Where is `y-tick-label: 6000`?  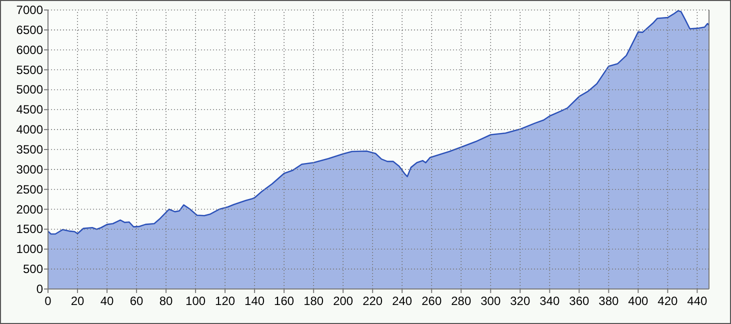 y-tick-label: 6000 is located at coordinates (30, 49).